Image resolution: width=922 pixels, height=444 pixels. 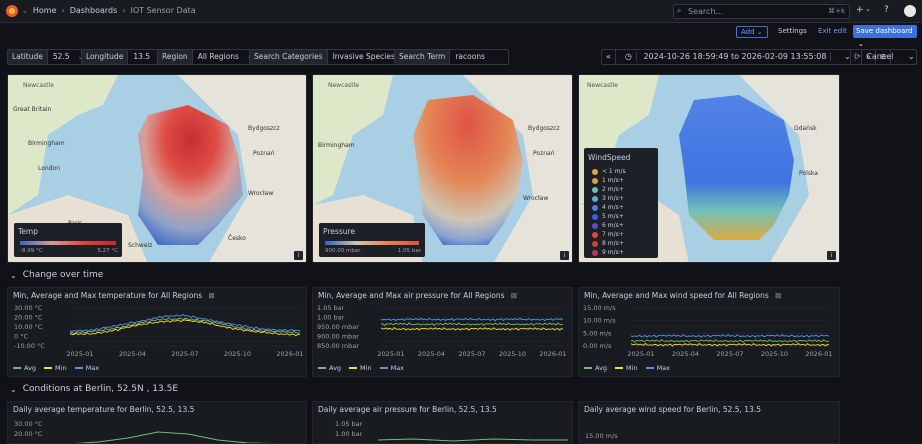 I want to click on cancel-refresh-button: ⟳ Cancel ⌄, so click(x=883, y=57).